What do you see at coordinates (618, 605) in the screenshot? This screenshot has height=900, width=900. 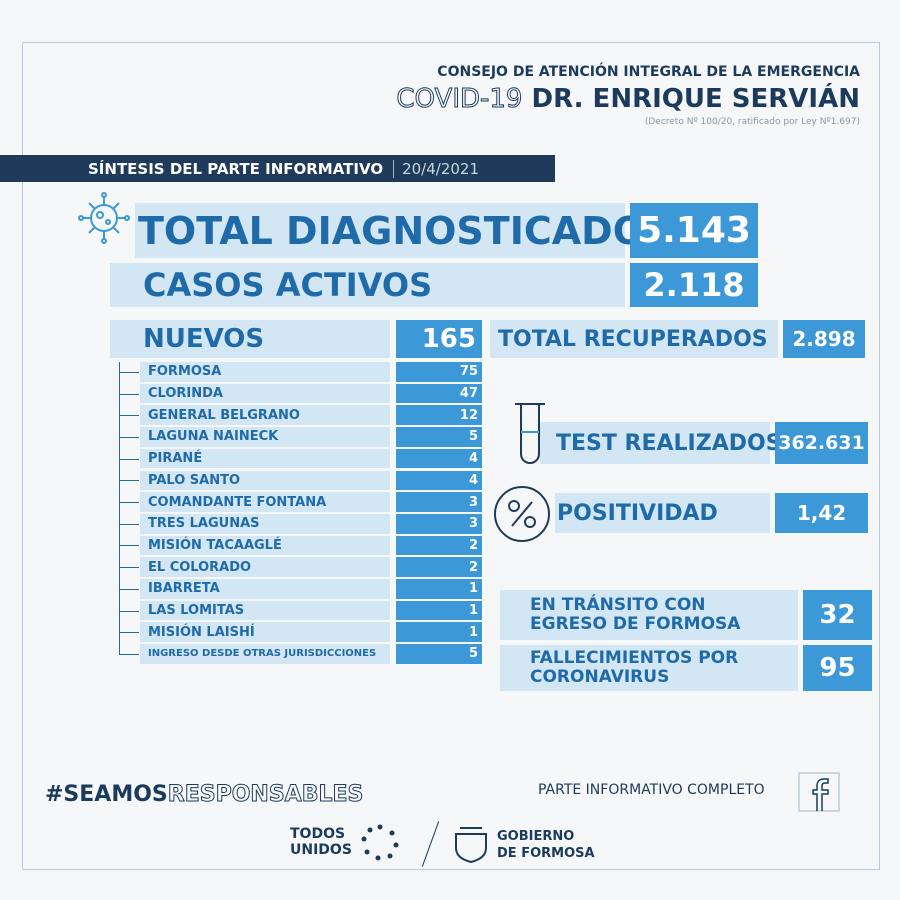 I see `transit-line: EN TRÁNSITO CON` at bounding box center [618, 605].